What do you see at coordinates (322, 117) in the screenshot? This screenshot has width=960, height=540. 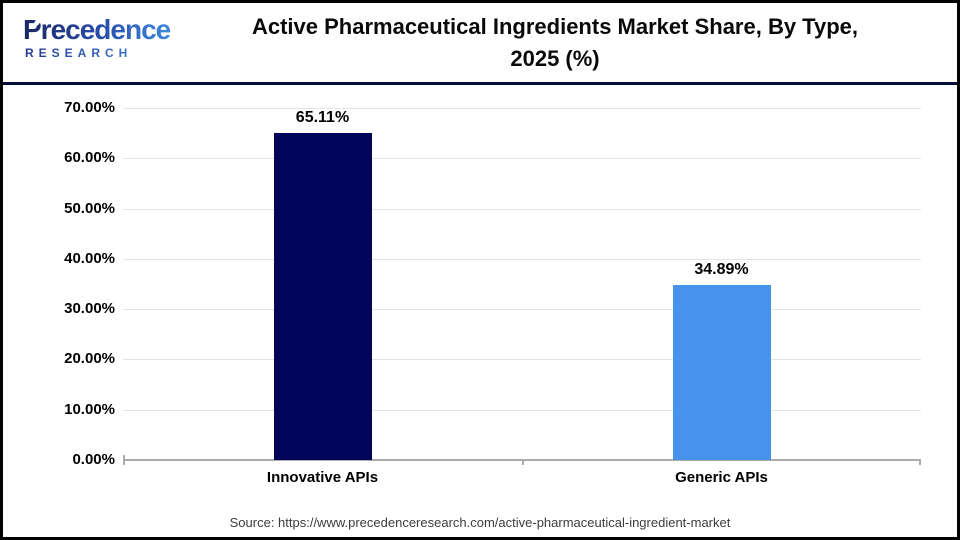 I see `value-label-innovative-apis: 65.11%` at bounding box center [322, 117].